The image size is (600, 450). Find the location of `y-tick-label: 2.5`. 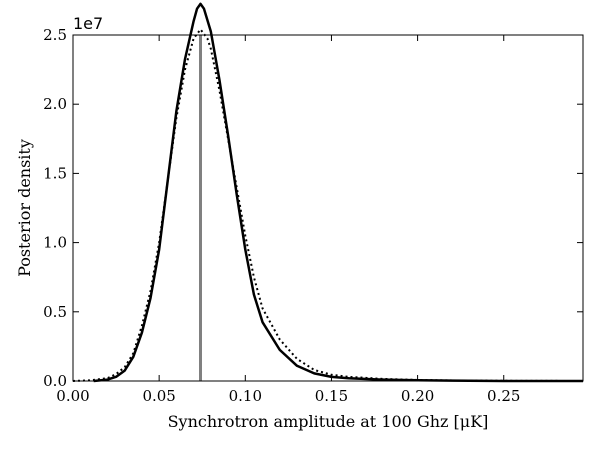

y-tick-label: 2.5 is located at coordinates (55, 35).